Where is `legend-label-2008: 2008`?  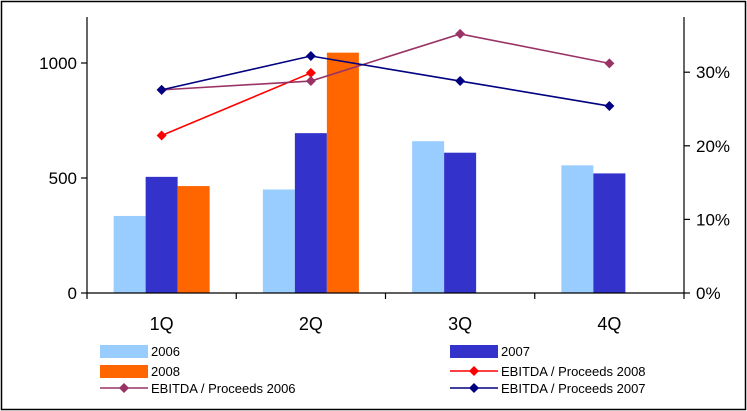 legend-label-2008: 2008 is located at coordinates (165, 371).